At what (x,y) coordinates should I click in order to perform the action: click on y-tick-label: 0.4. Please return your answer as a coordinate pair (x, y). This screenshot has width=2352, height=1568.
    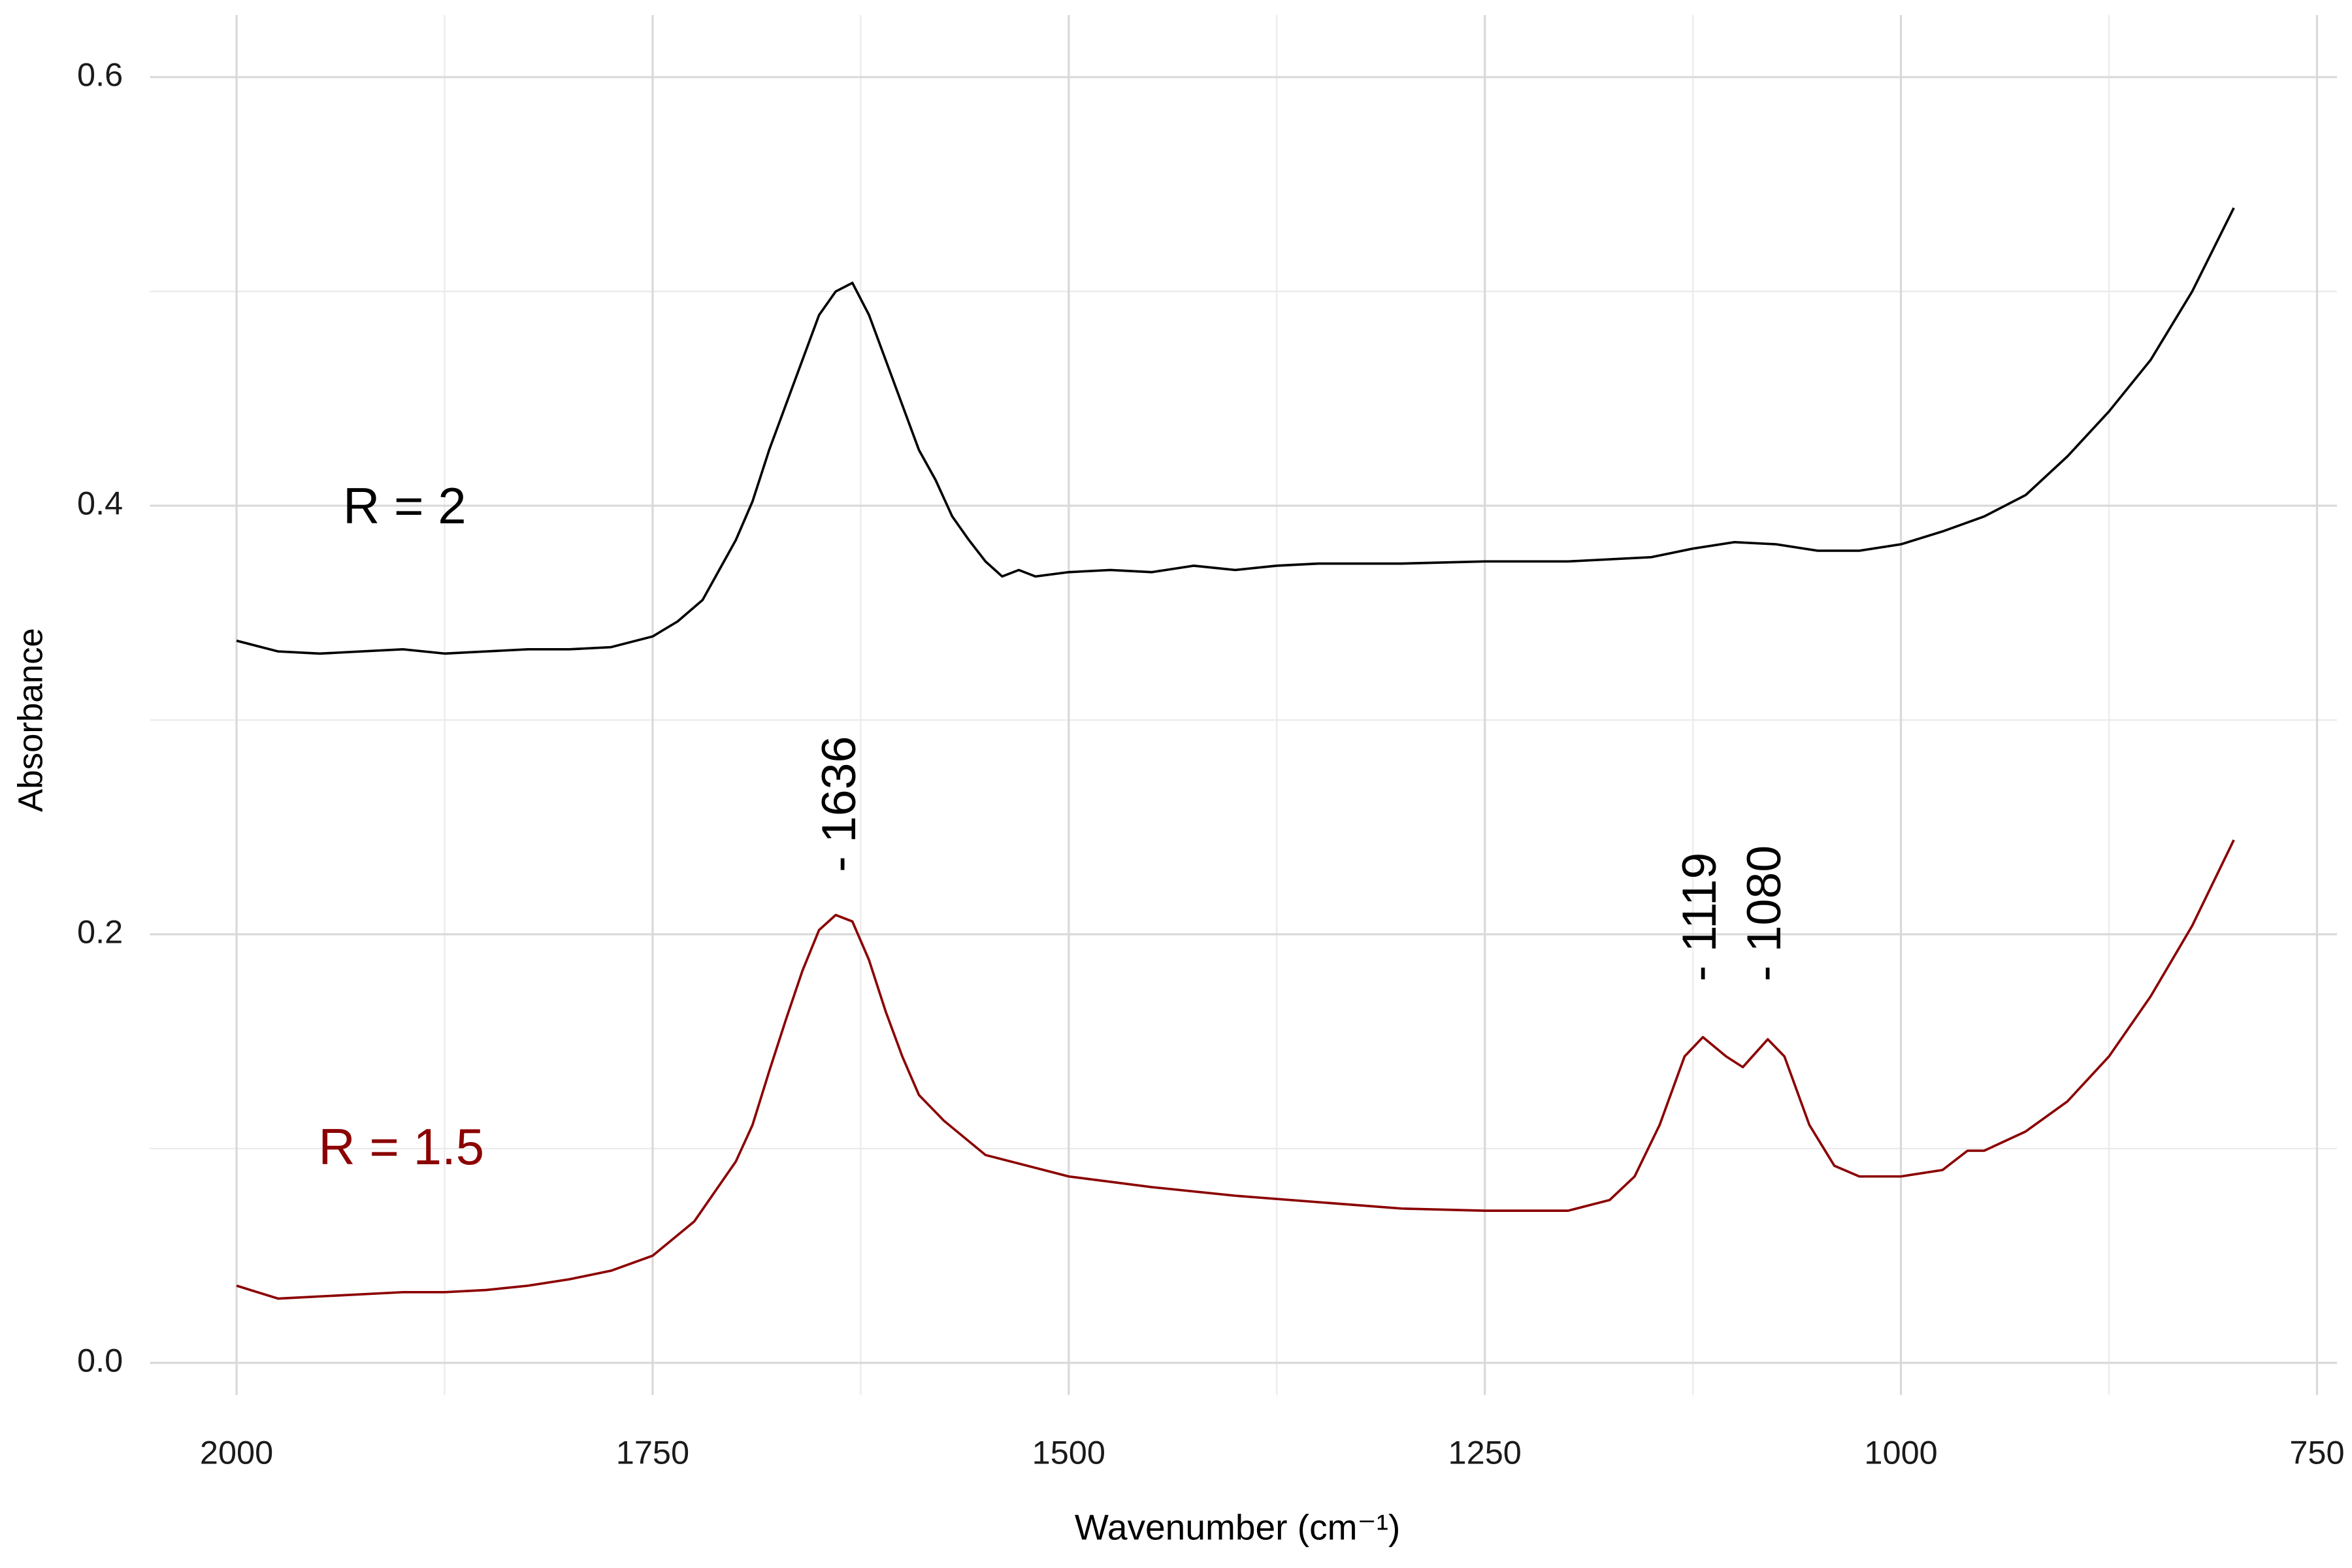
    Looking at the image, I should click on (100, 502).